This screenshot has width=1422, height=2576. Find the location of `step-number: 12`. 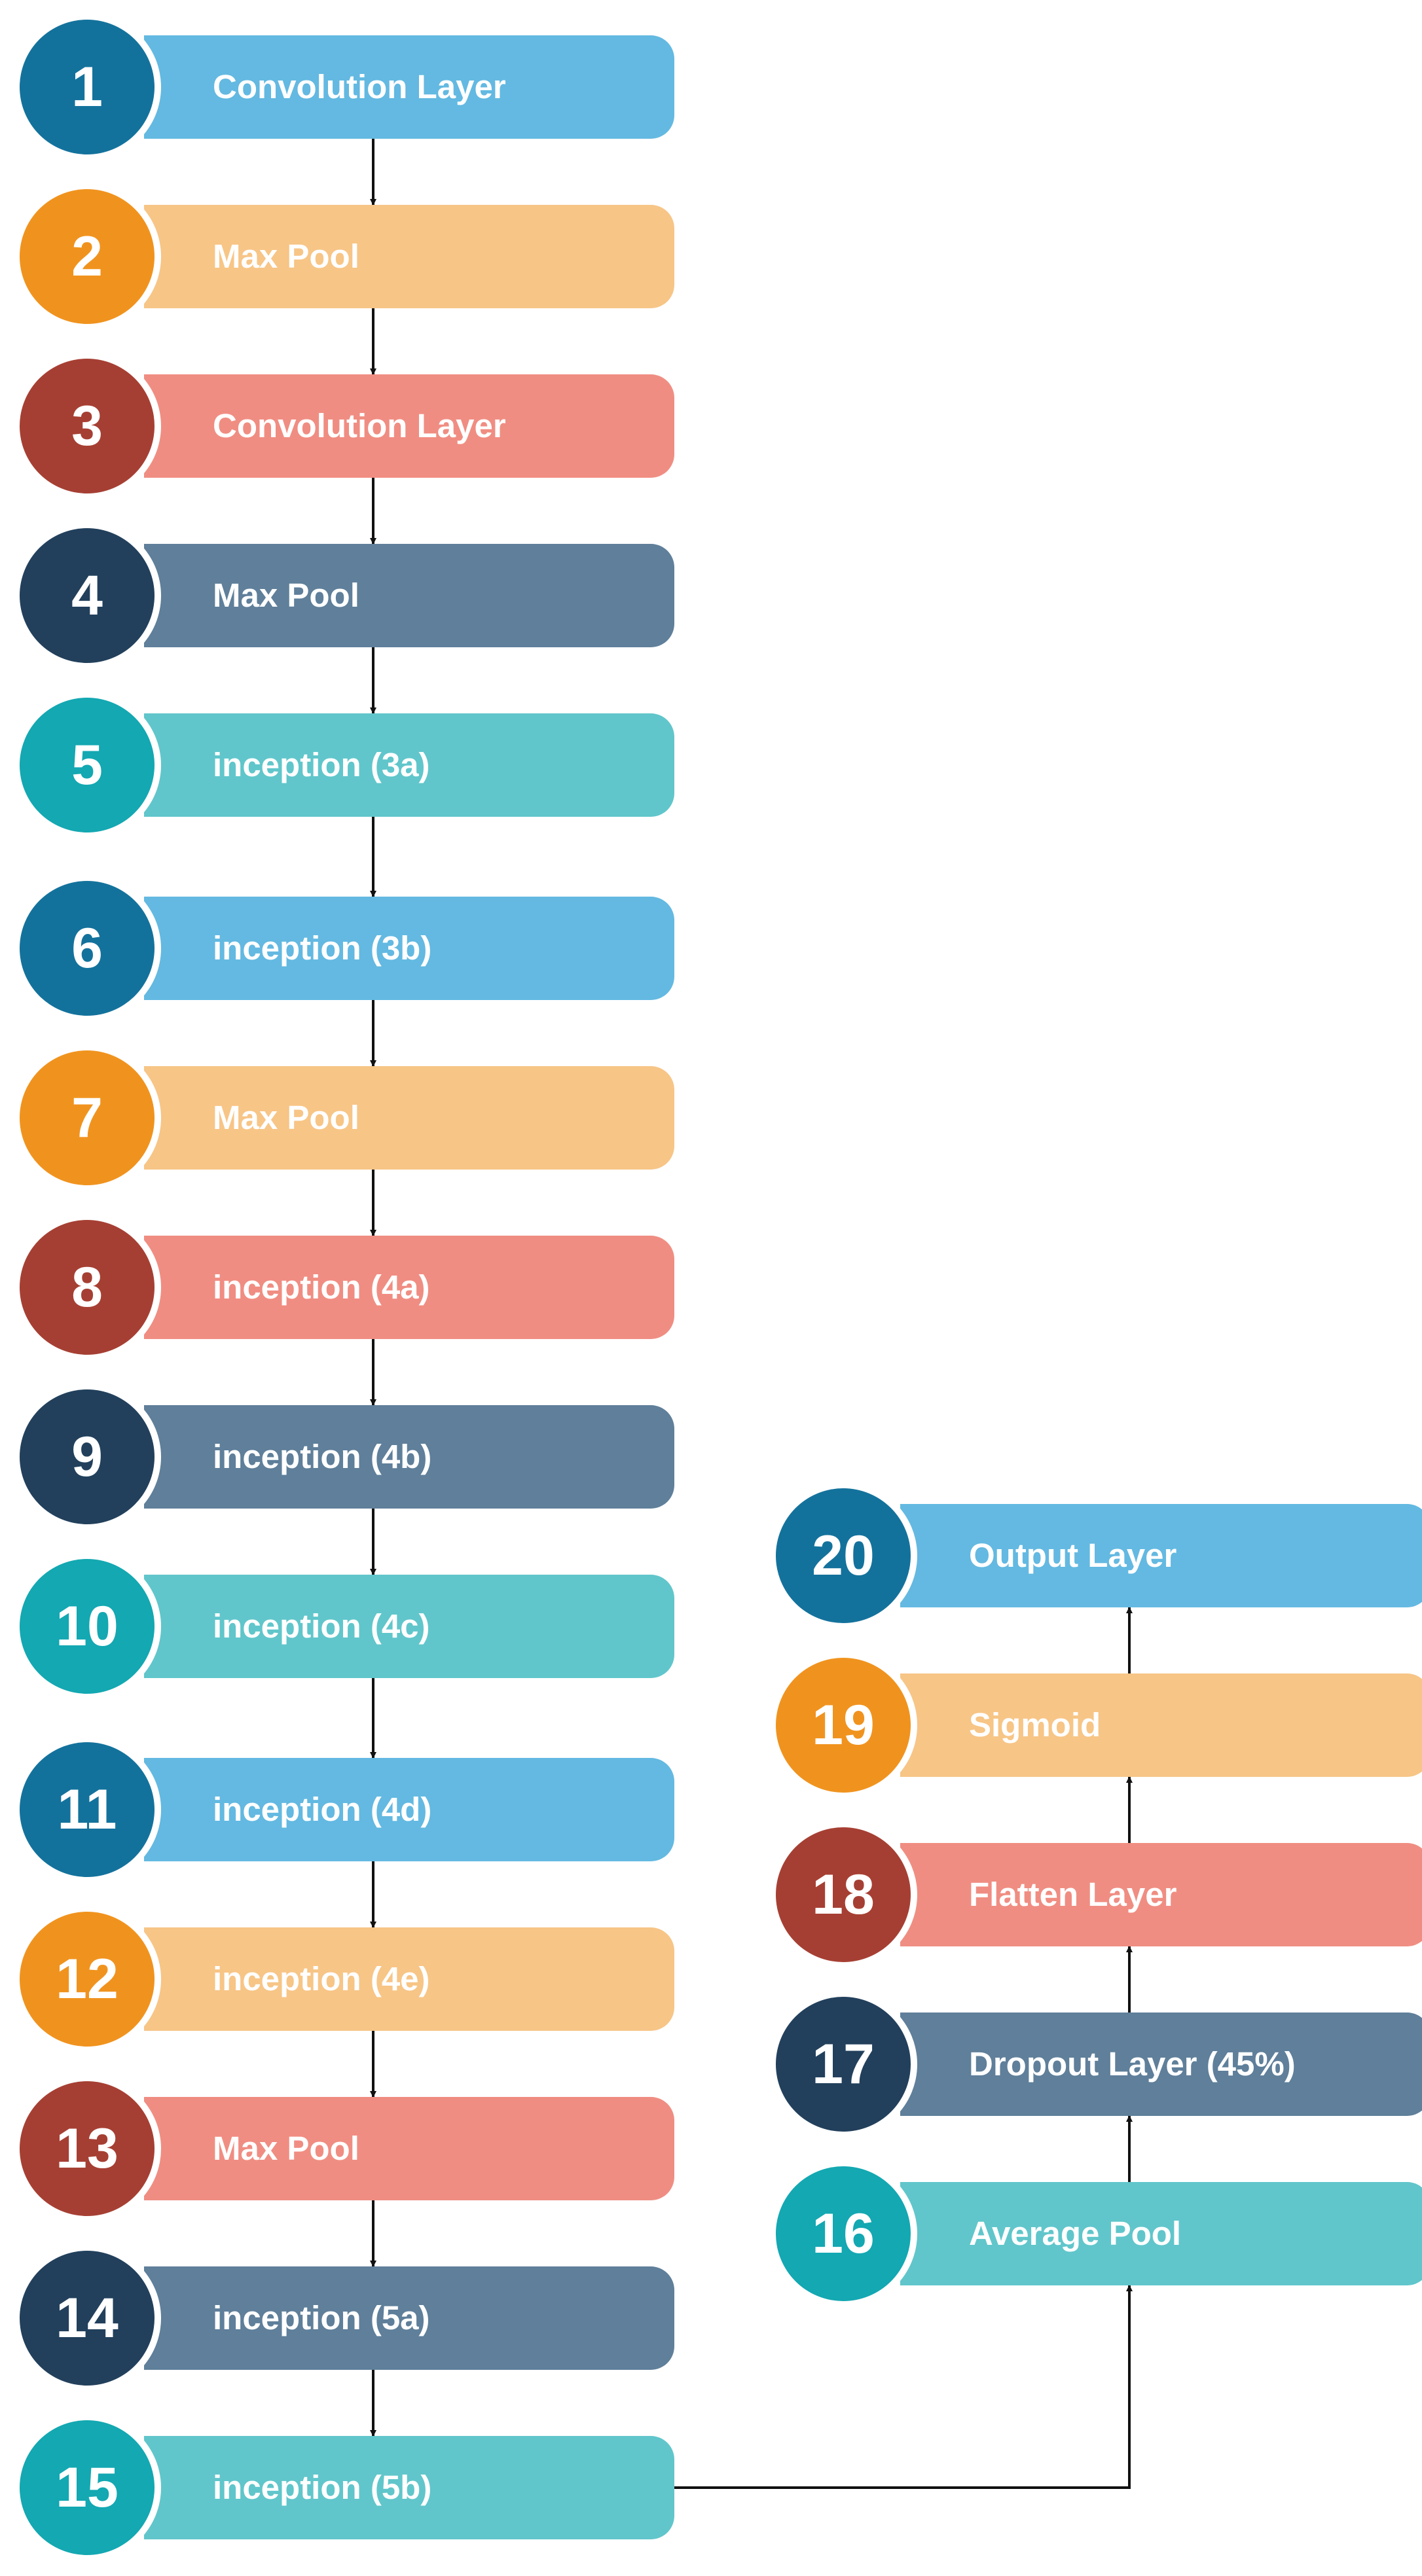

step-number: 12 is located at coordinates (88, 1979).